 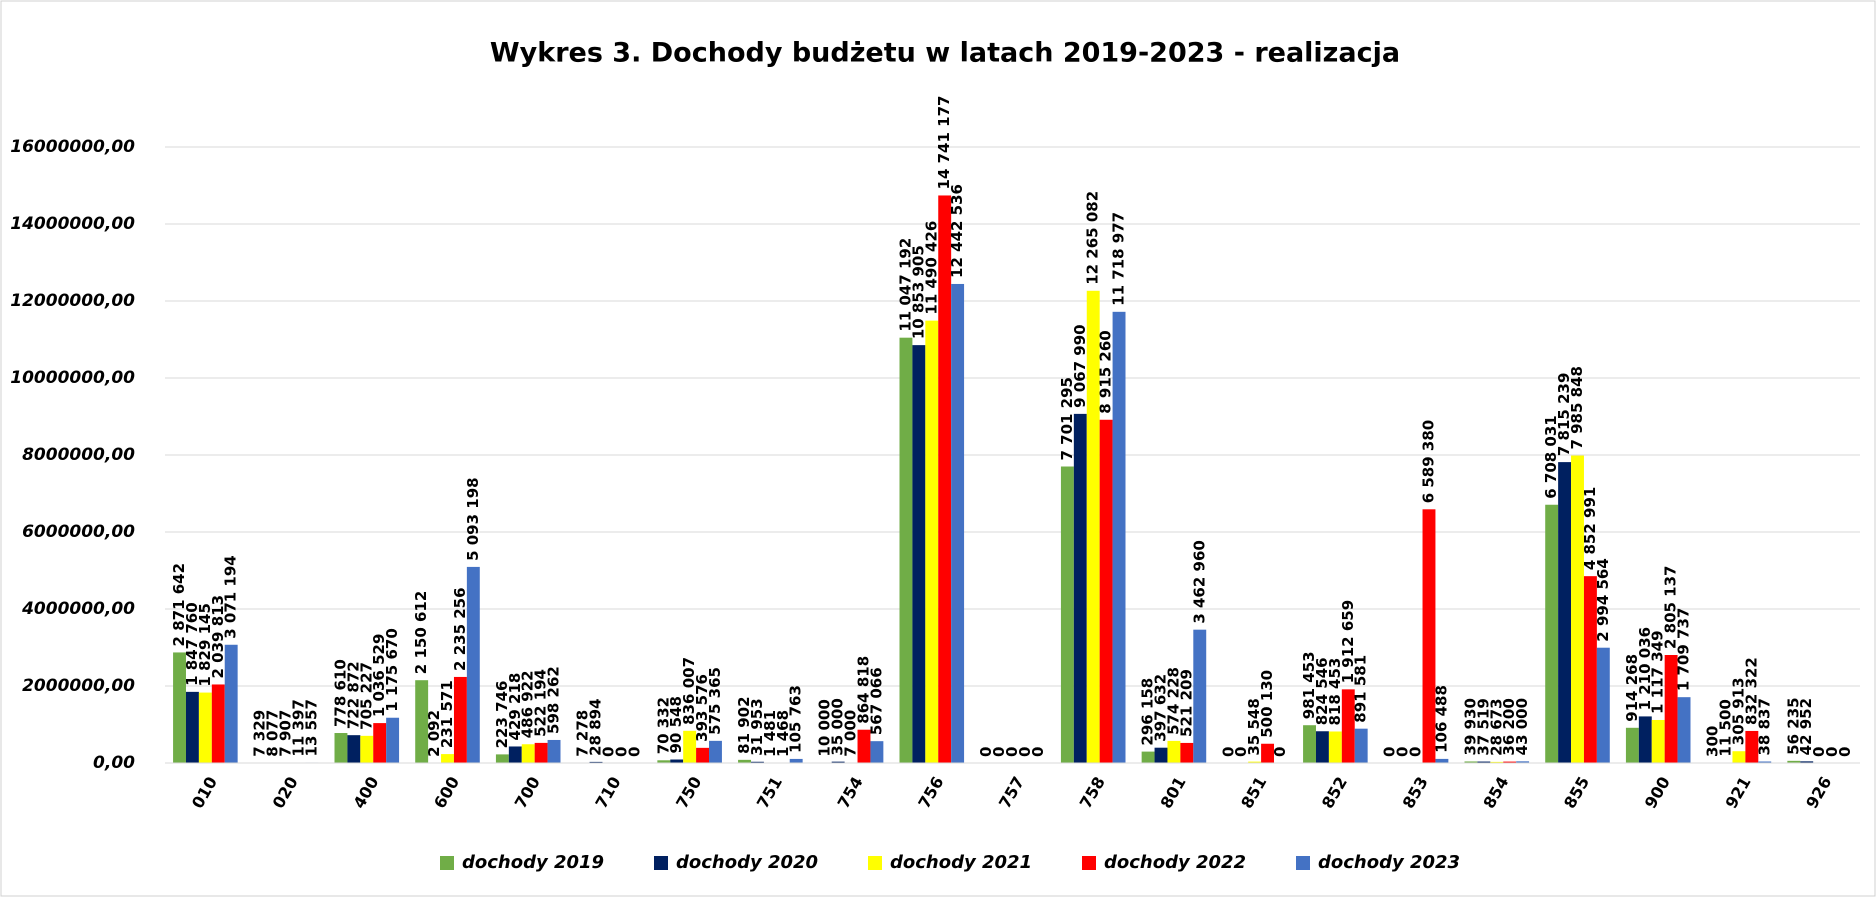 What do you see at coordinates (231, 597) in the screenshot?
I see `value-label: 3 071 194` at bounding box center [231, 597].